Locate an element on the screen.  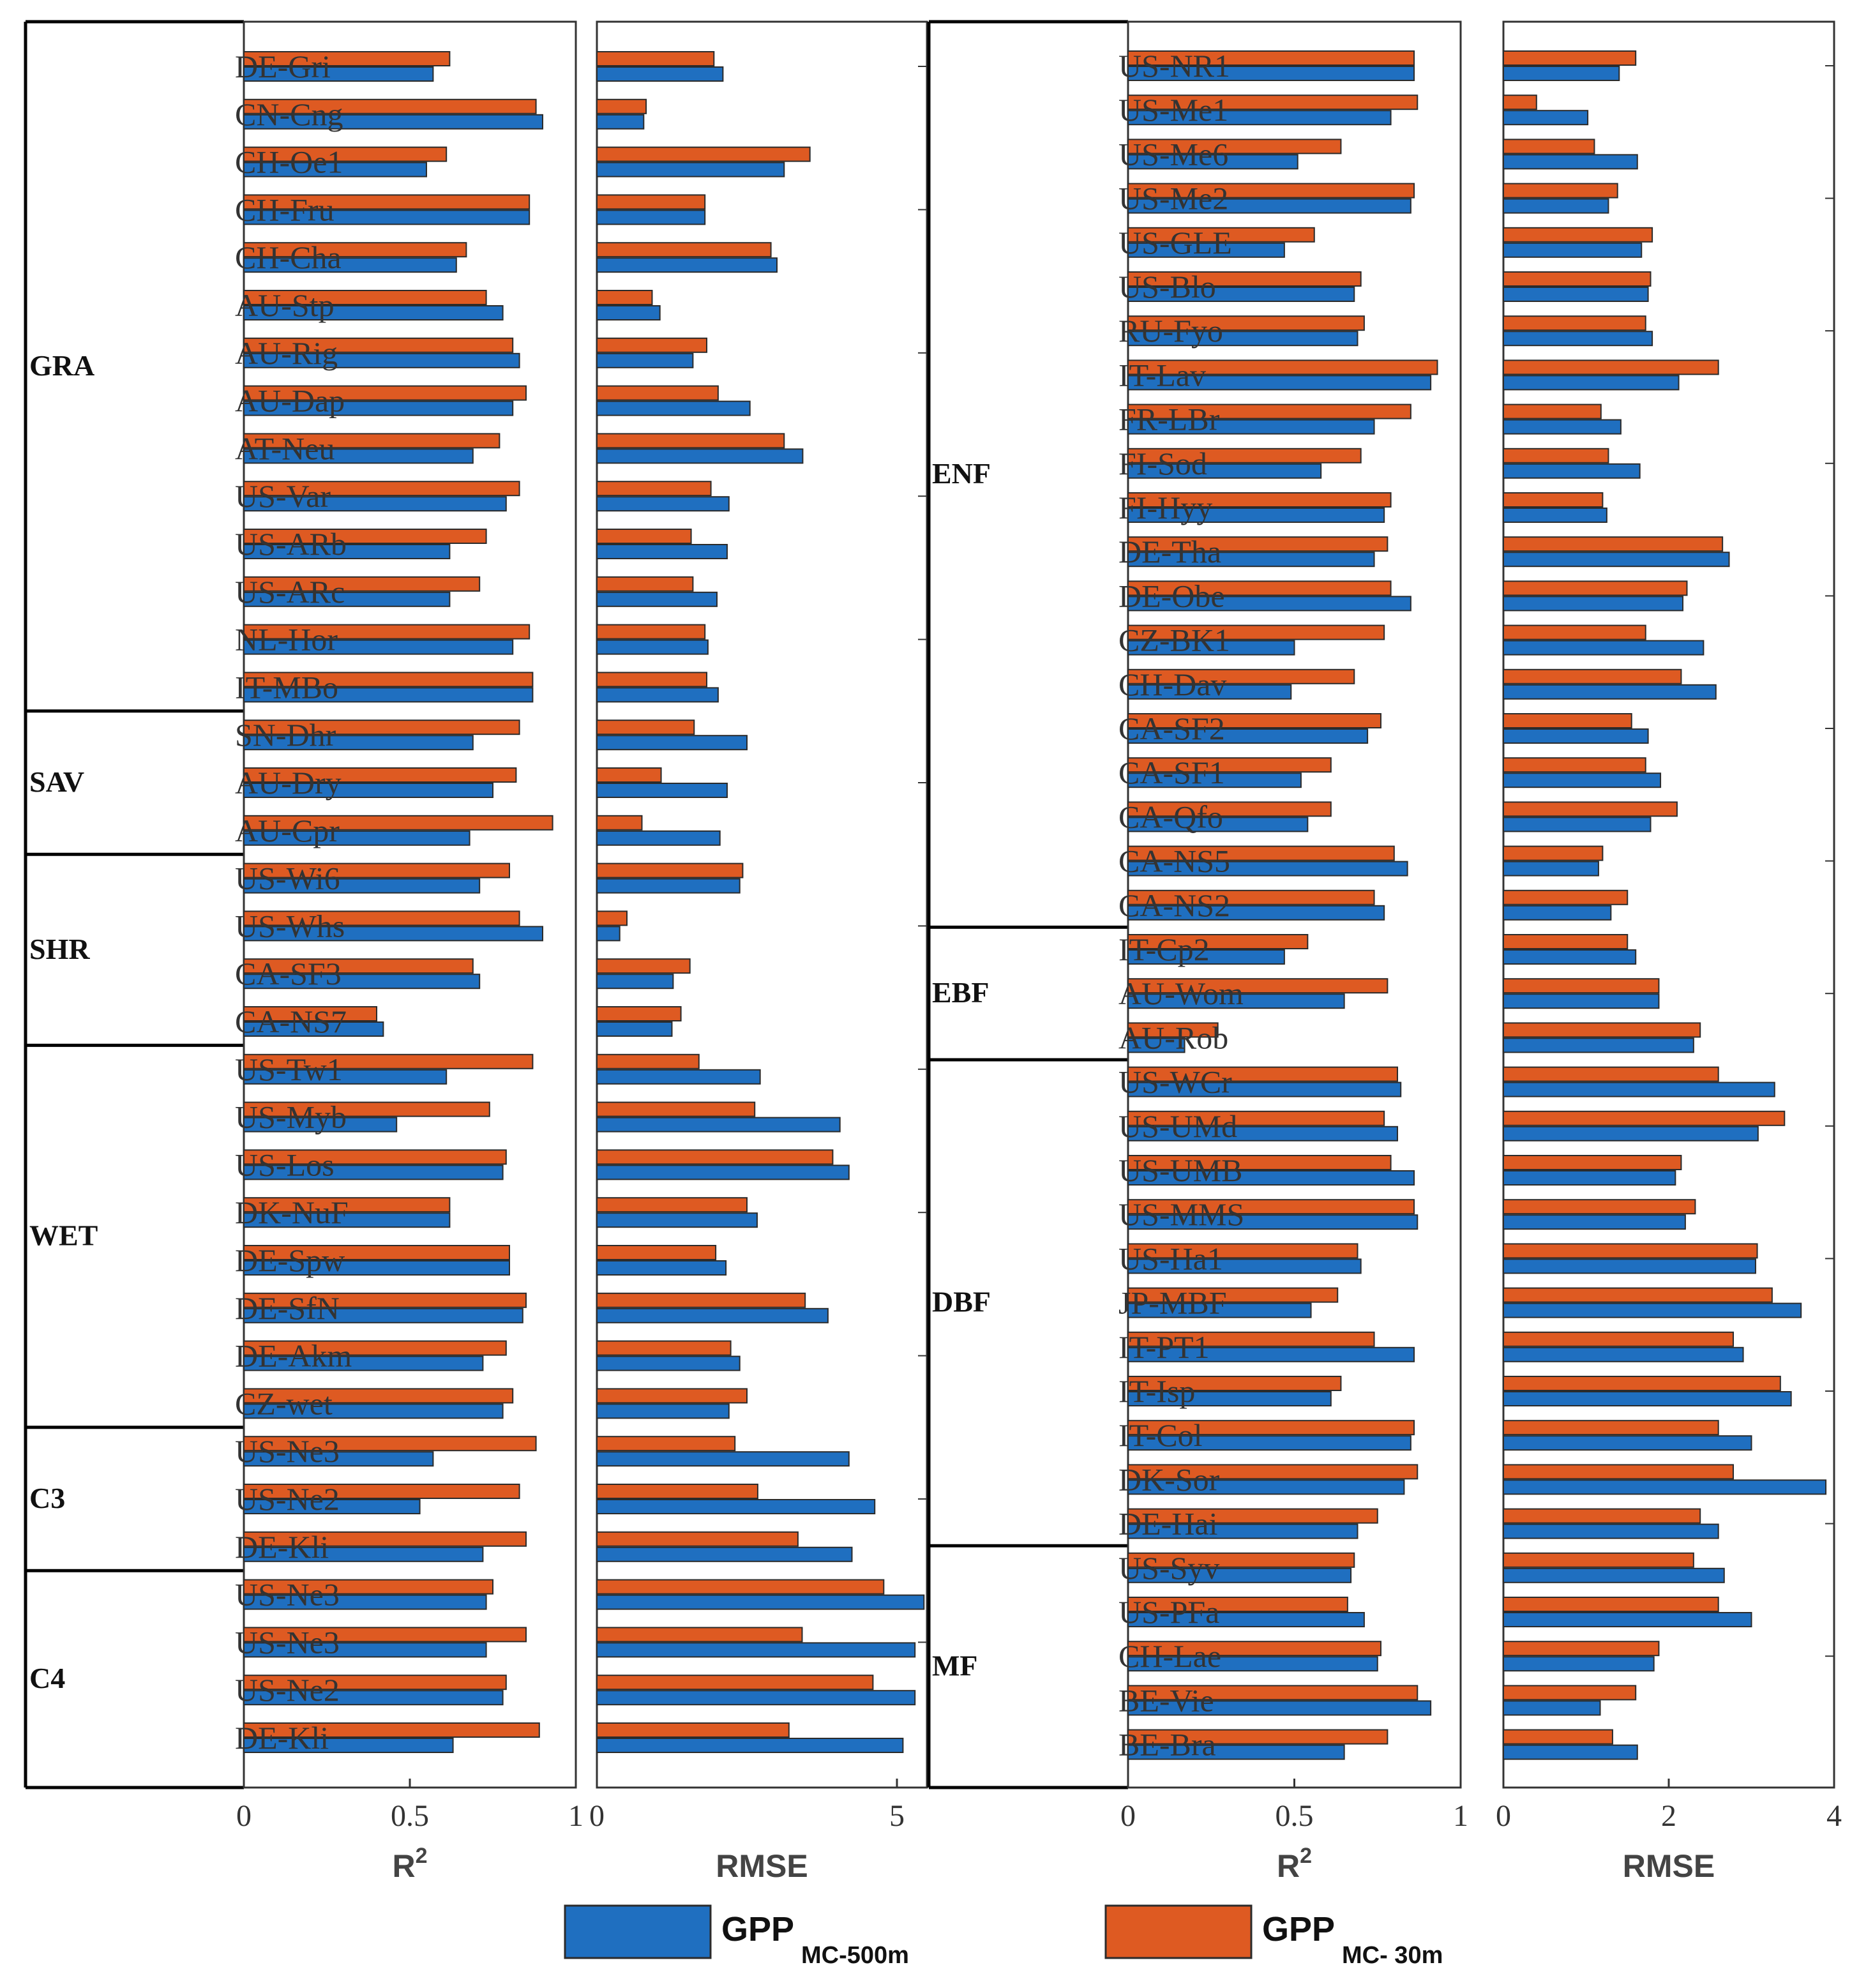
x-tick-label: 0 is located at coordinates (1128, 1816).